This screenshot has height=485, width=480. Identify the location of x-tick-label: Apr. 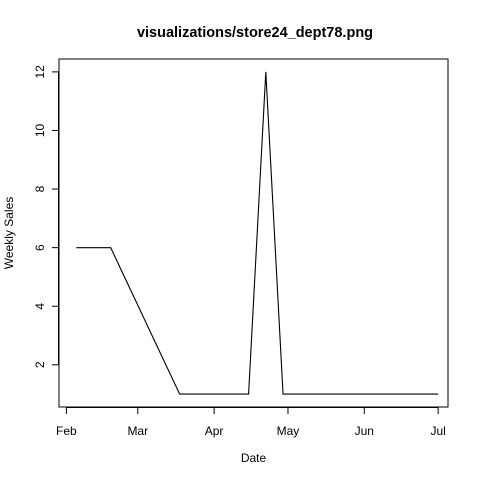
(214, 431).